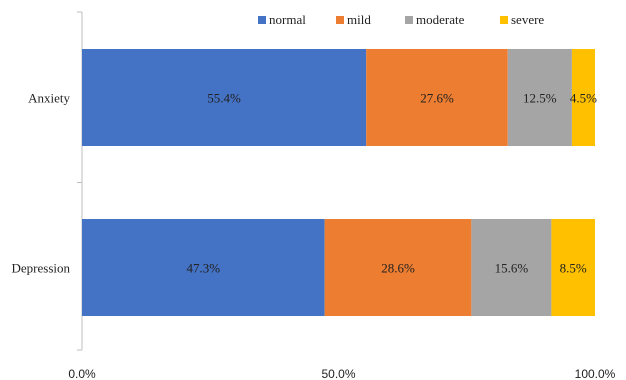 Image resolution: width=626 pixels, height=380 pixels. Describe the element at coordinates (595, 373) in the screenshot. I see `x-tick-label: 100.0%` at that location.